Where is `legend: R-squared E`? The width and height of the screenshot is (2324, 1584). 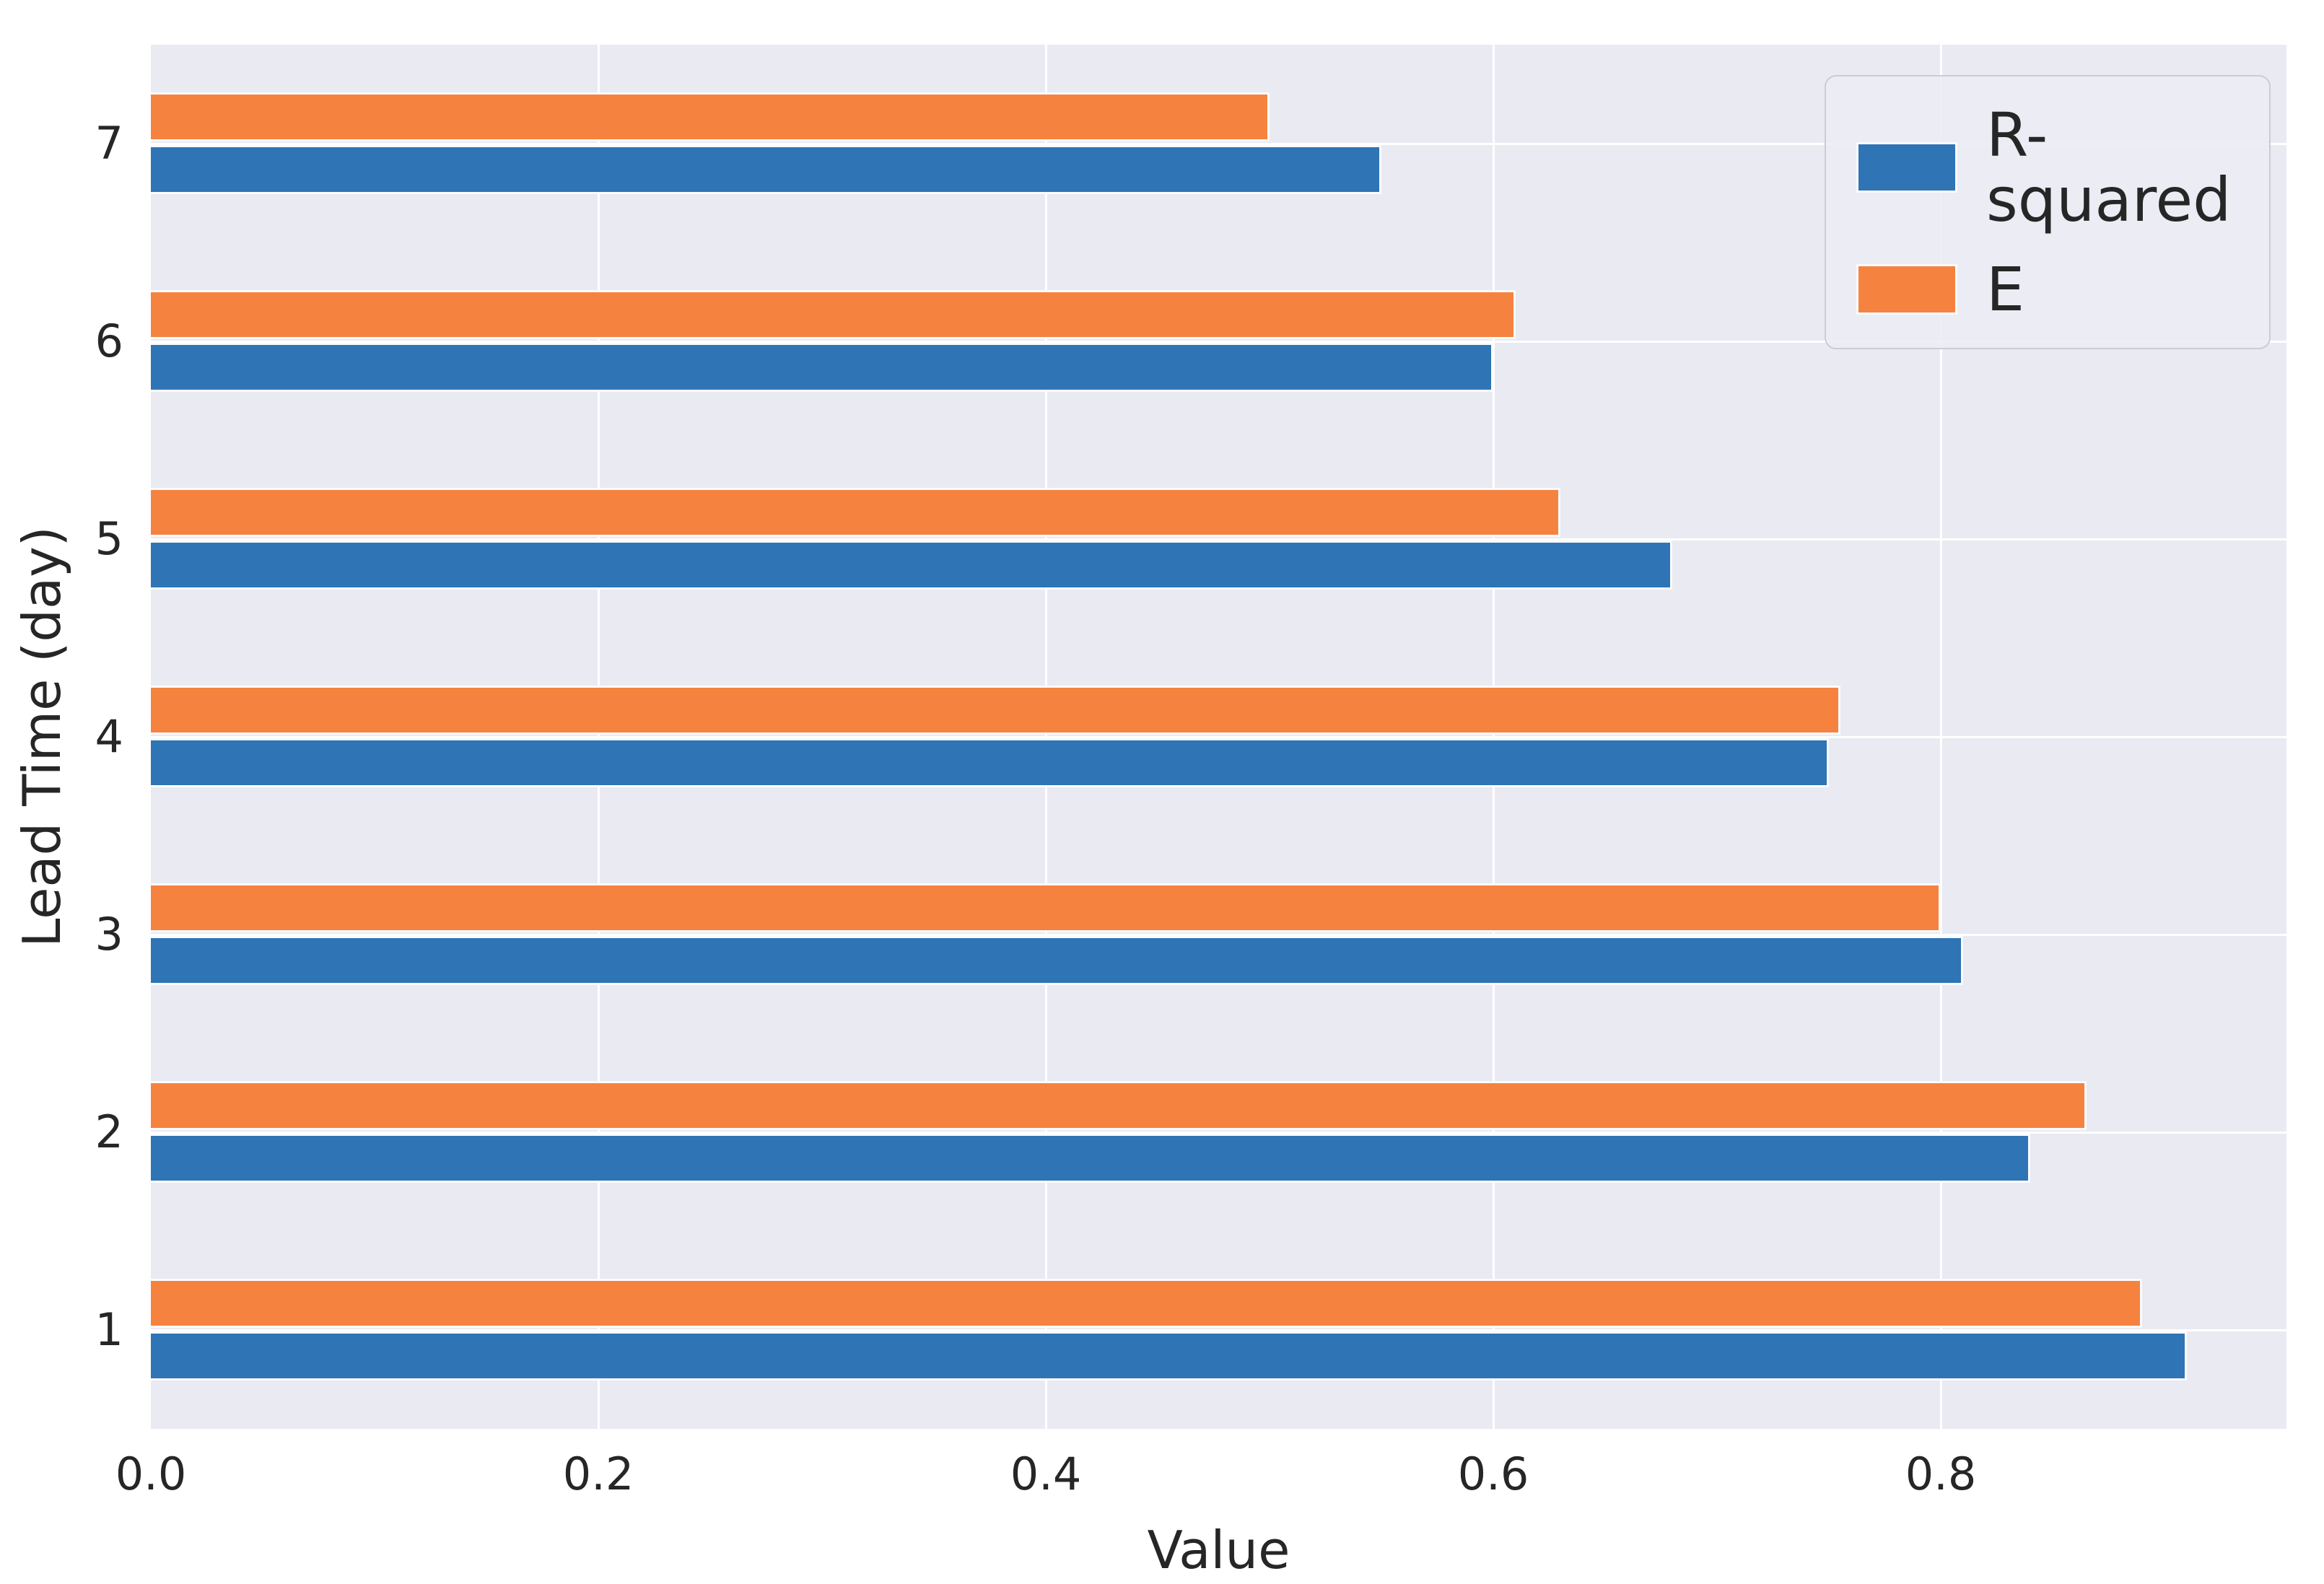 legend: R-squared E is located at coordinates (2048, 212).